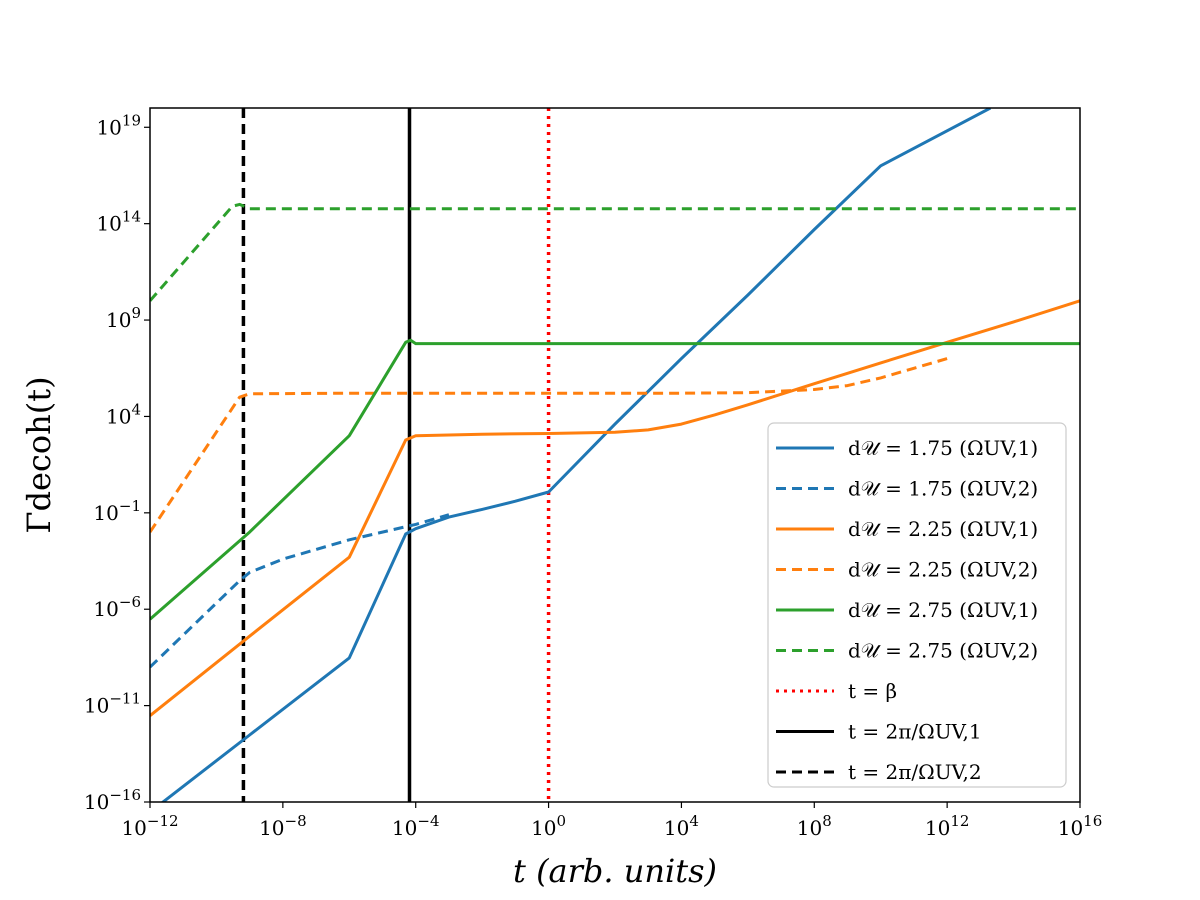  What do you see at coordinates (872, 691) in the screenshot?
I see `legend-label-7: t = β` at bounding box center [872, 691].